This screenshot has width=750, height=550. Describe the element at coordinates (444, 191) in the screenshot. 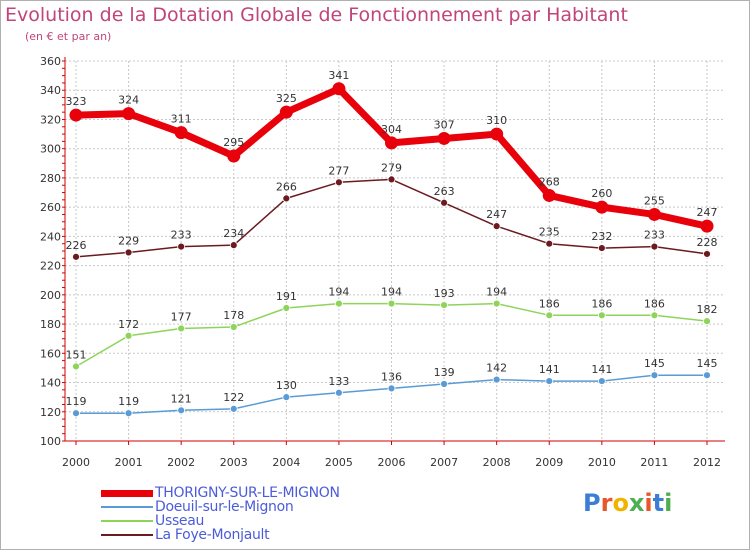

I see `data-label: 263` at that location.